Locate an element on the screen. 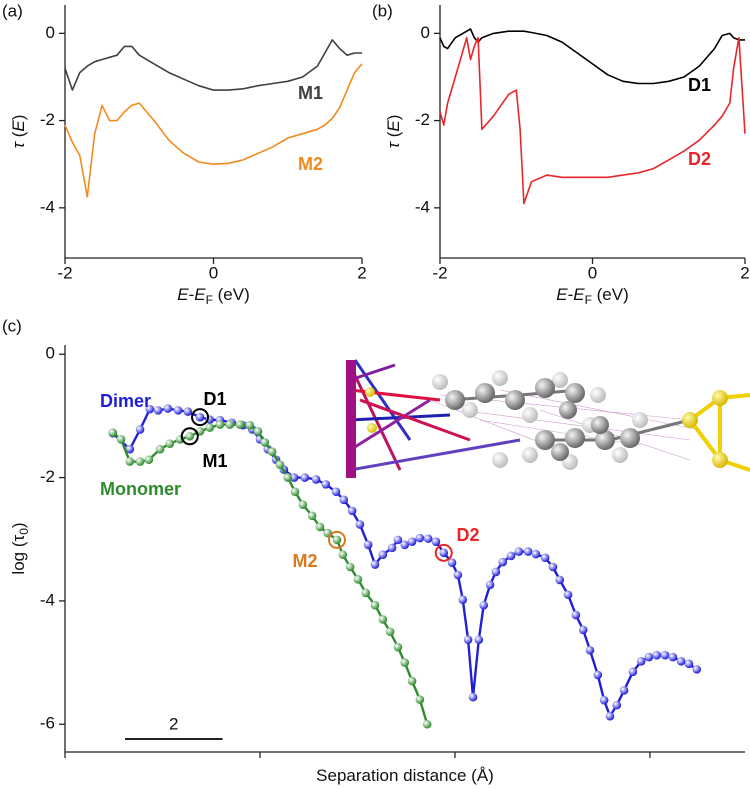 The height and width of the screenshot is (790, 750). molecule-inset is located at coordinates (548, 418).